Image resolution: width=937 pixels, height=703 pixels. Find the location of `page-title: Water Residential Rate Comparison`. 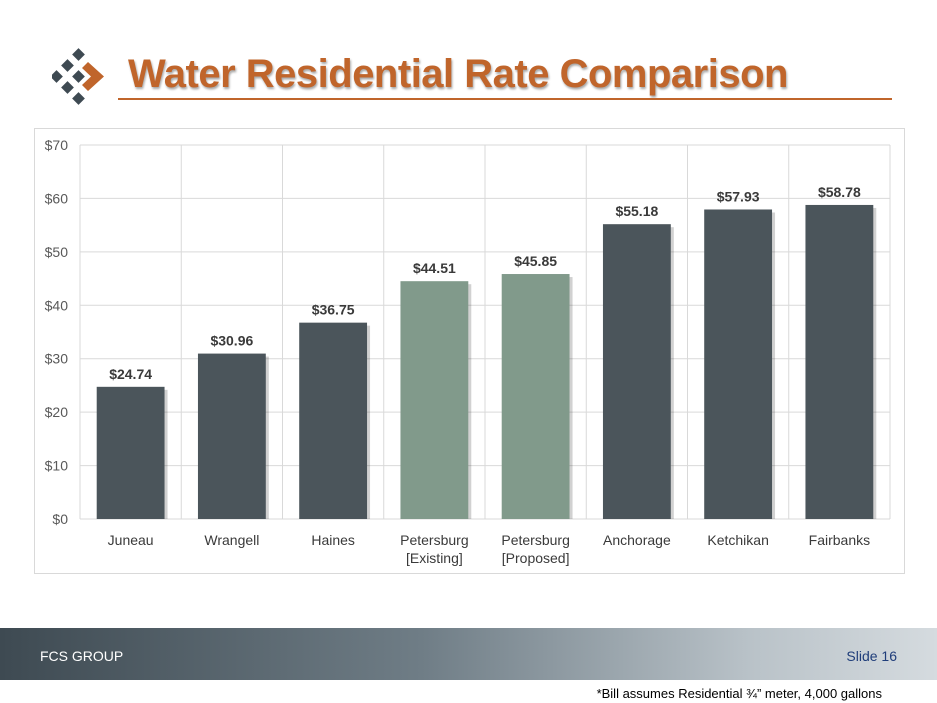

page-title: Water Residential Rate Comparison is located at coordinates (458, 74).